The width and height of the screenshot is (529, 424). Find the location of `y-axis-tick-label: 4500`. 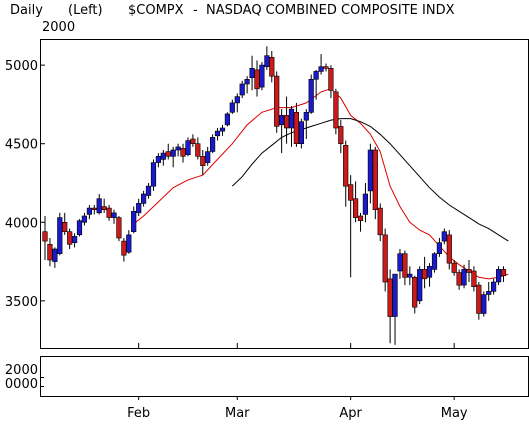

y-axis-tick-label: 4500 is located at coordinates (21, 145).